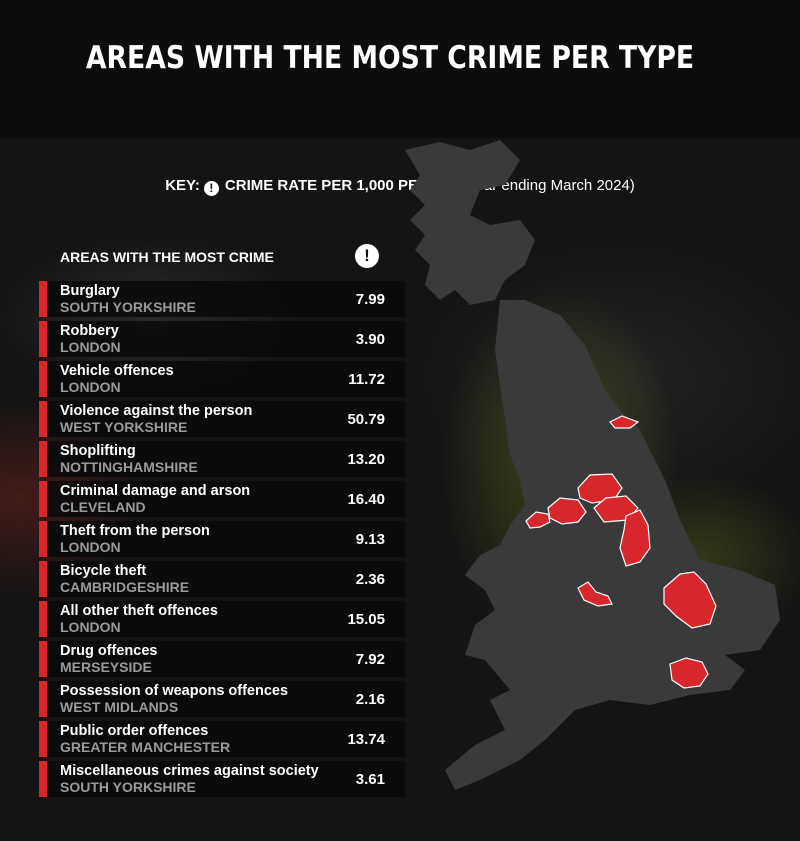 The image size is (800, 841). Describe the element at coordinates (156, 411) in the screenshot. I see `crime-type: Violence against the person` at that location.